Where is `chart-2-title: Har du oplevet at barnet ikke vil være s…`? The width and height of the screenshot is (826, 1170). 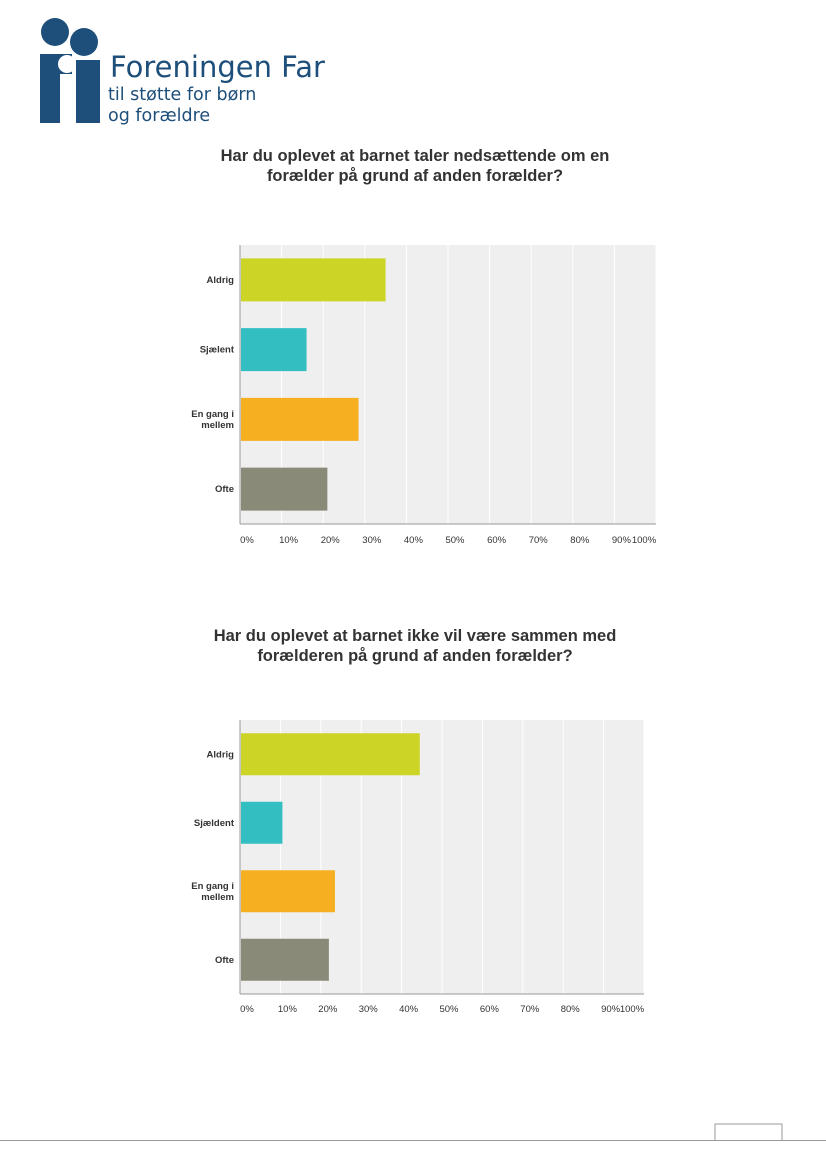
chart-2-title: Har du oplevet at barnet ikke vil være s… is located at coordinates (415, 646).